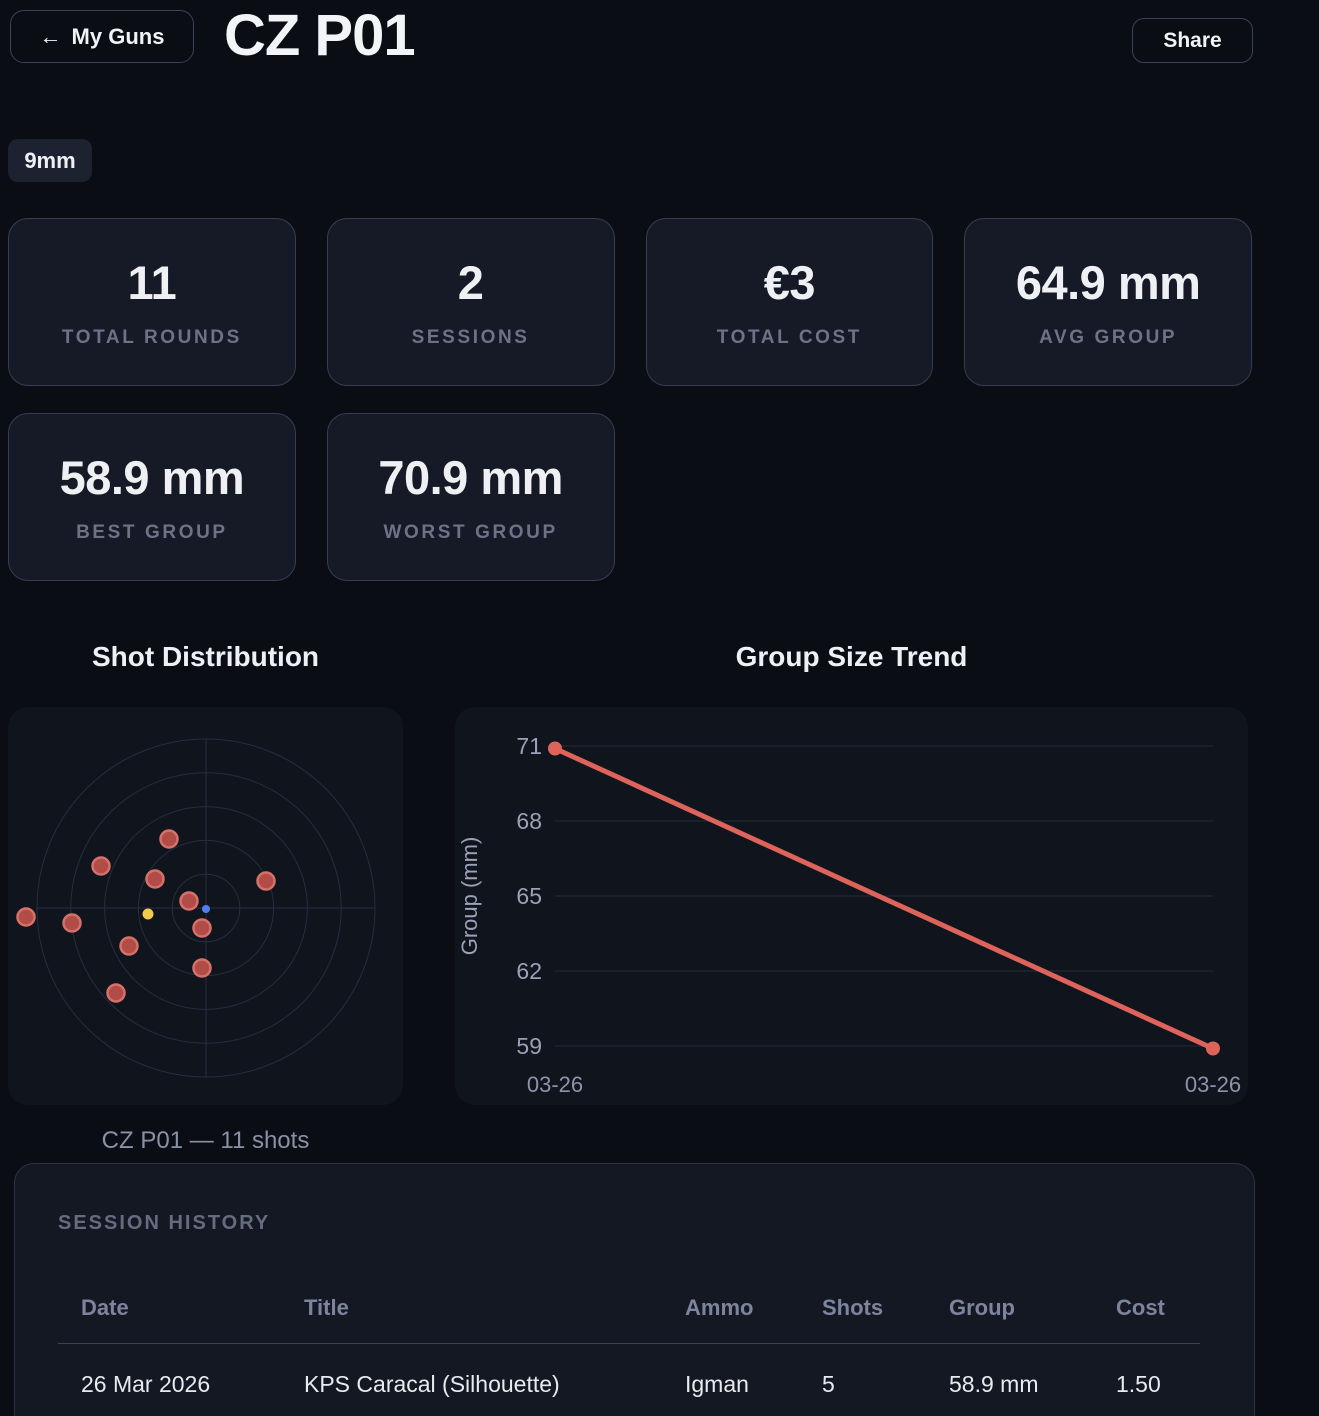  Describe the element at coordinates (789, 282) in the screenshot. I see `stat-value: €3` at that location.